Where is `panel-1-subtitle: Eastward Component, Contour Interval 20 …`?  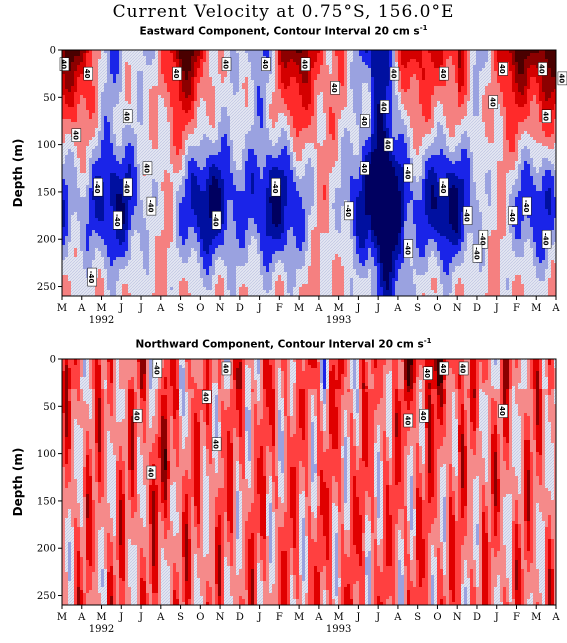
panel-1-subtitle: Eastward Component, Contour Interval 20 … is located at coordinates (283, 31).